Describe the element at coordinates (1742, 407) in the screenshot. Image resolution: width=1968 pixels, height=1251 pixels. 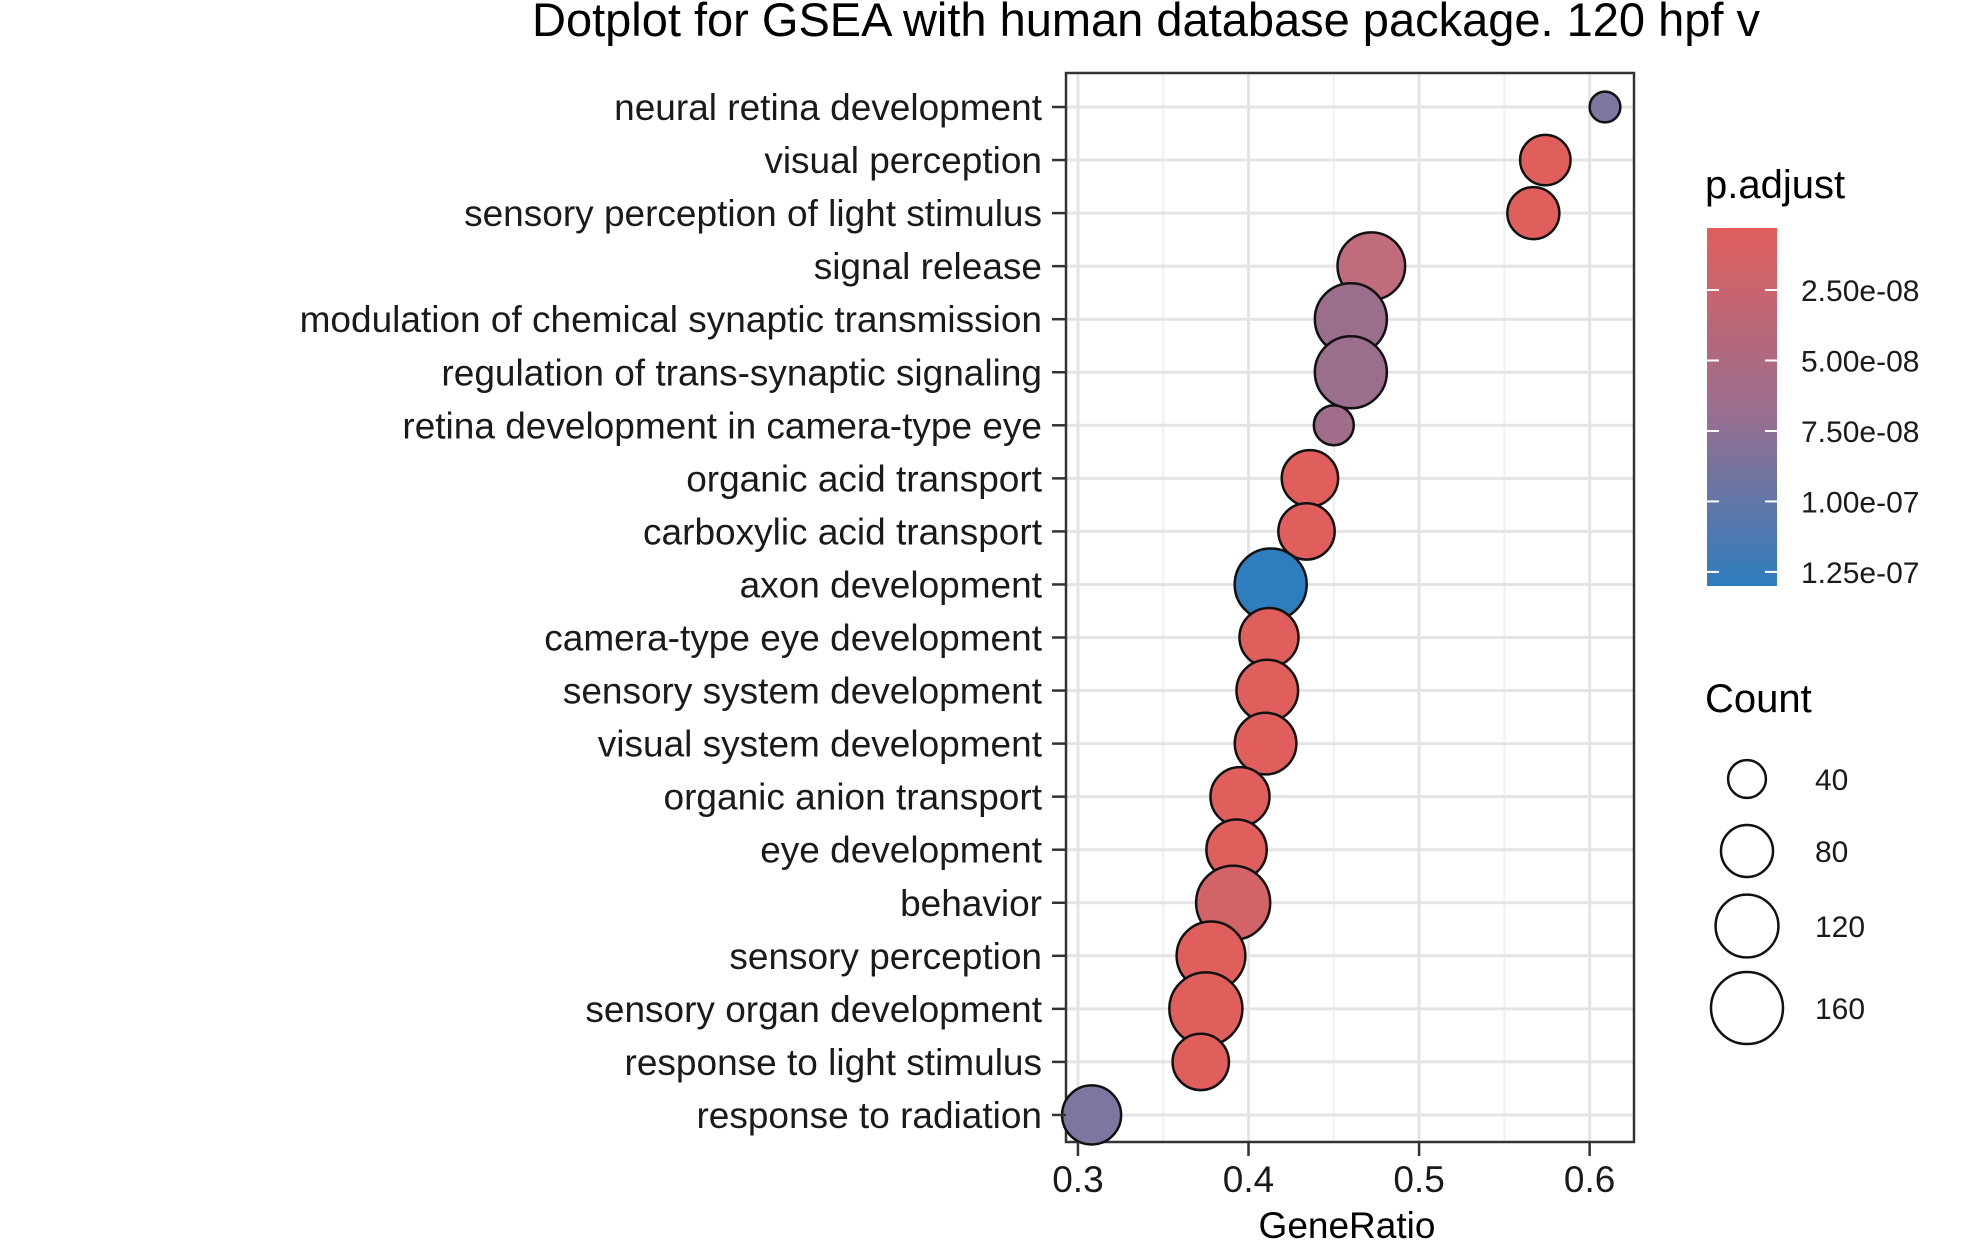
I see `p-adjust-colorbar` at that location.